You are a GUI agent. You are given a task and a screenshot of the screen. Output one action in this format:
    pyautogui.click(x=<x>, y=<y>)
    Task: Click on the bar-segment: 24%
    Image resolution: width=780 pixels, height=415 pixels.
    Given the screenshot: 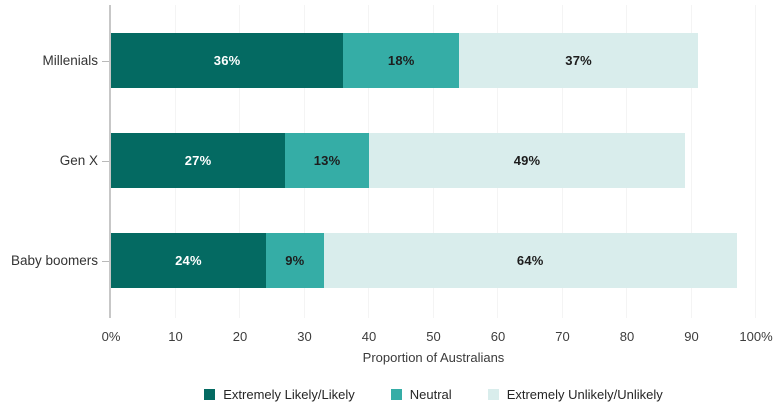 What is the action you would take?
    pyautogui.click(x=188, y=260)
    